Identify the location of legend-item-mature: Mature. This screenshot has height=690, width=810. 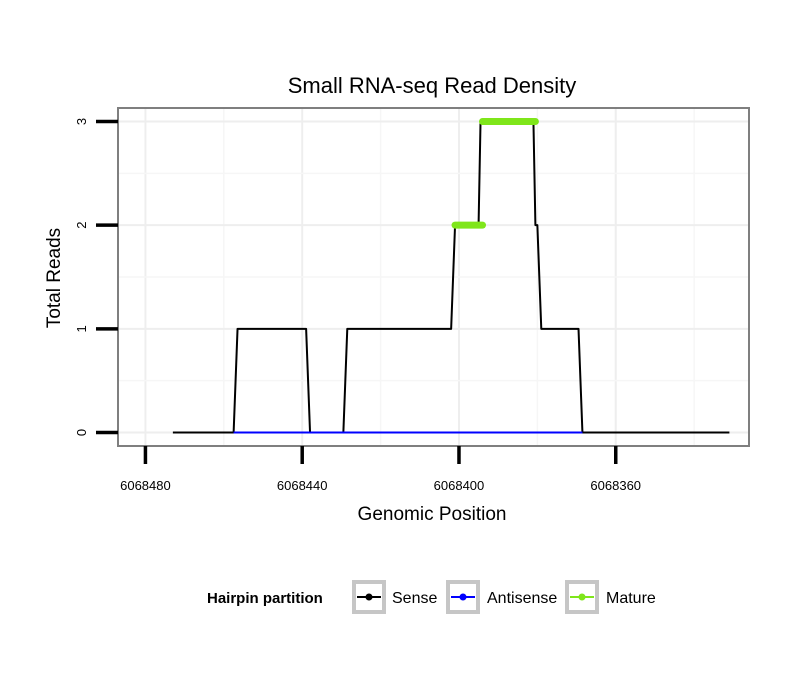
(610, 597).